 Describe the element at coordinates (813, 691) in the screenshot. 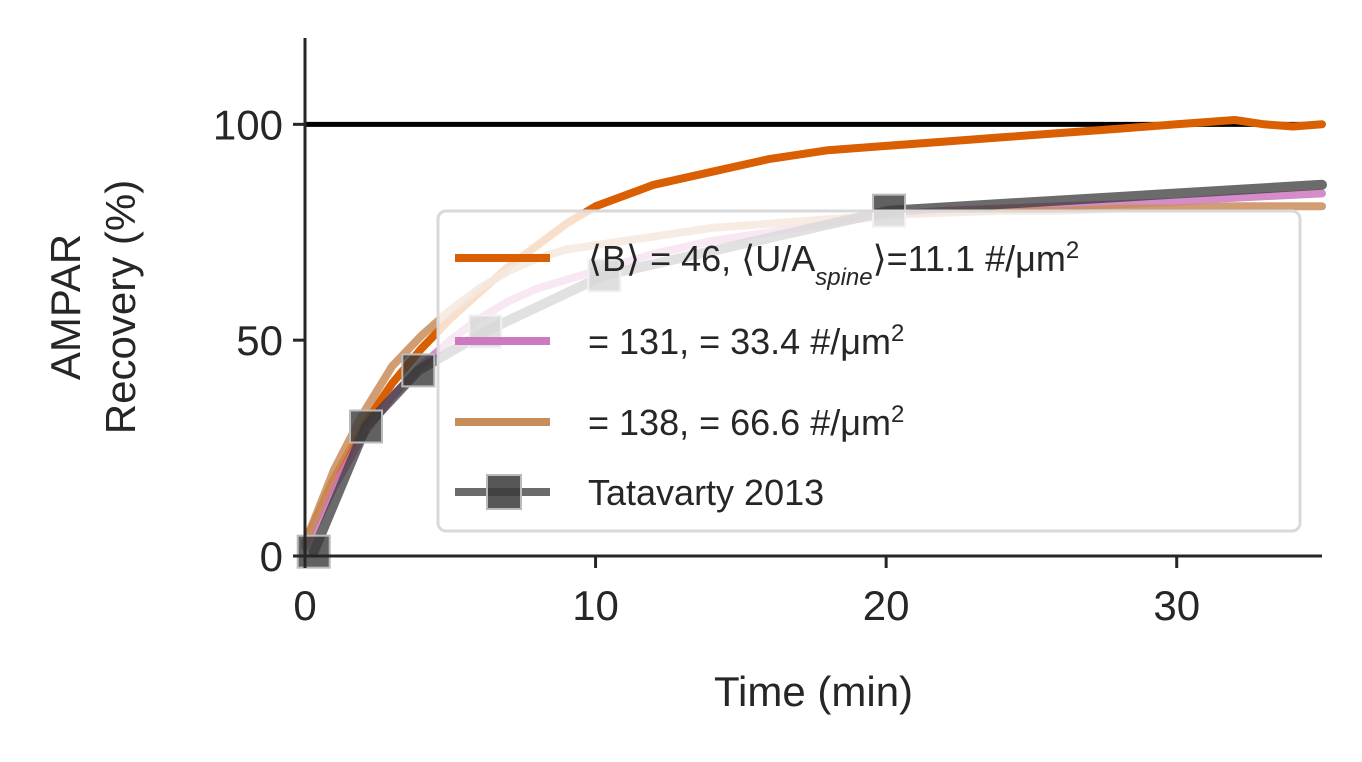

I see `x-axis-label: Time (min)` at that location.